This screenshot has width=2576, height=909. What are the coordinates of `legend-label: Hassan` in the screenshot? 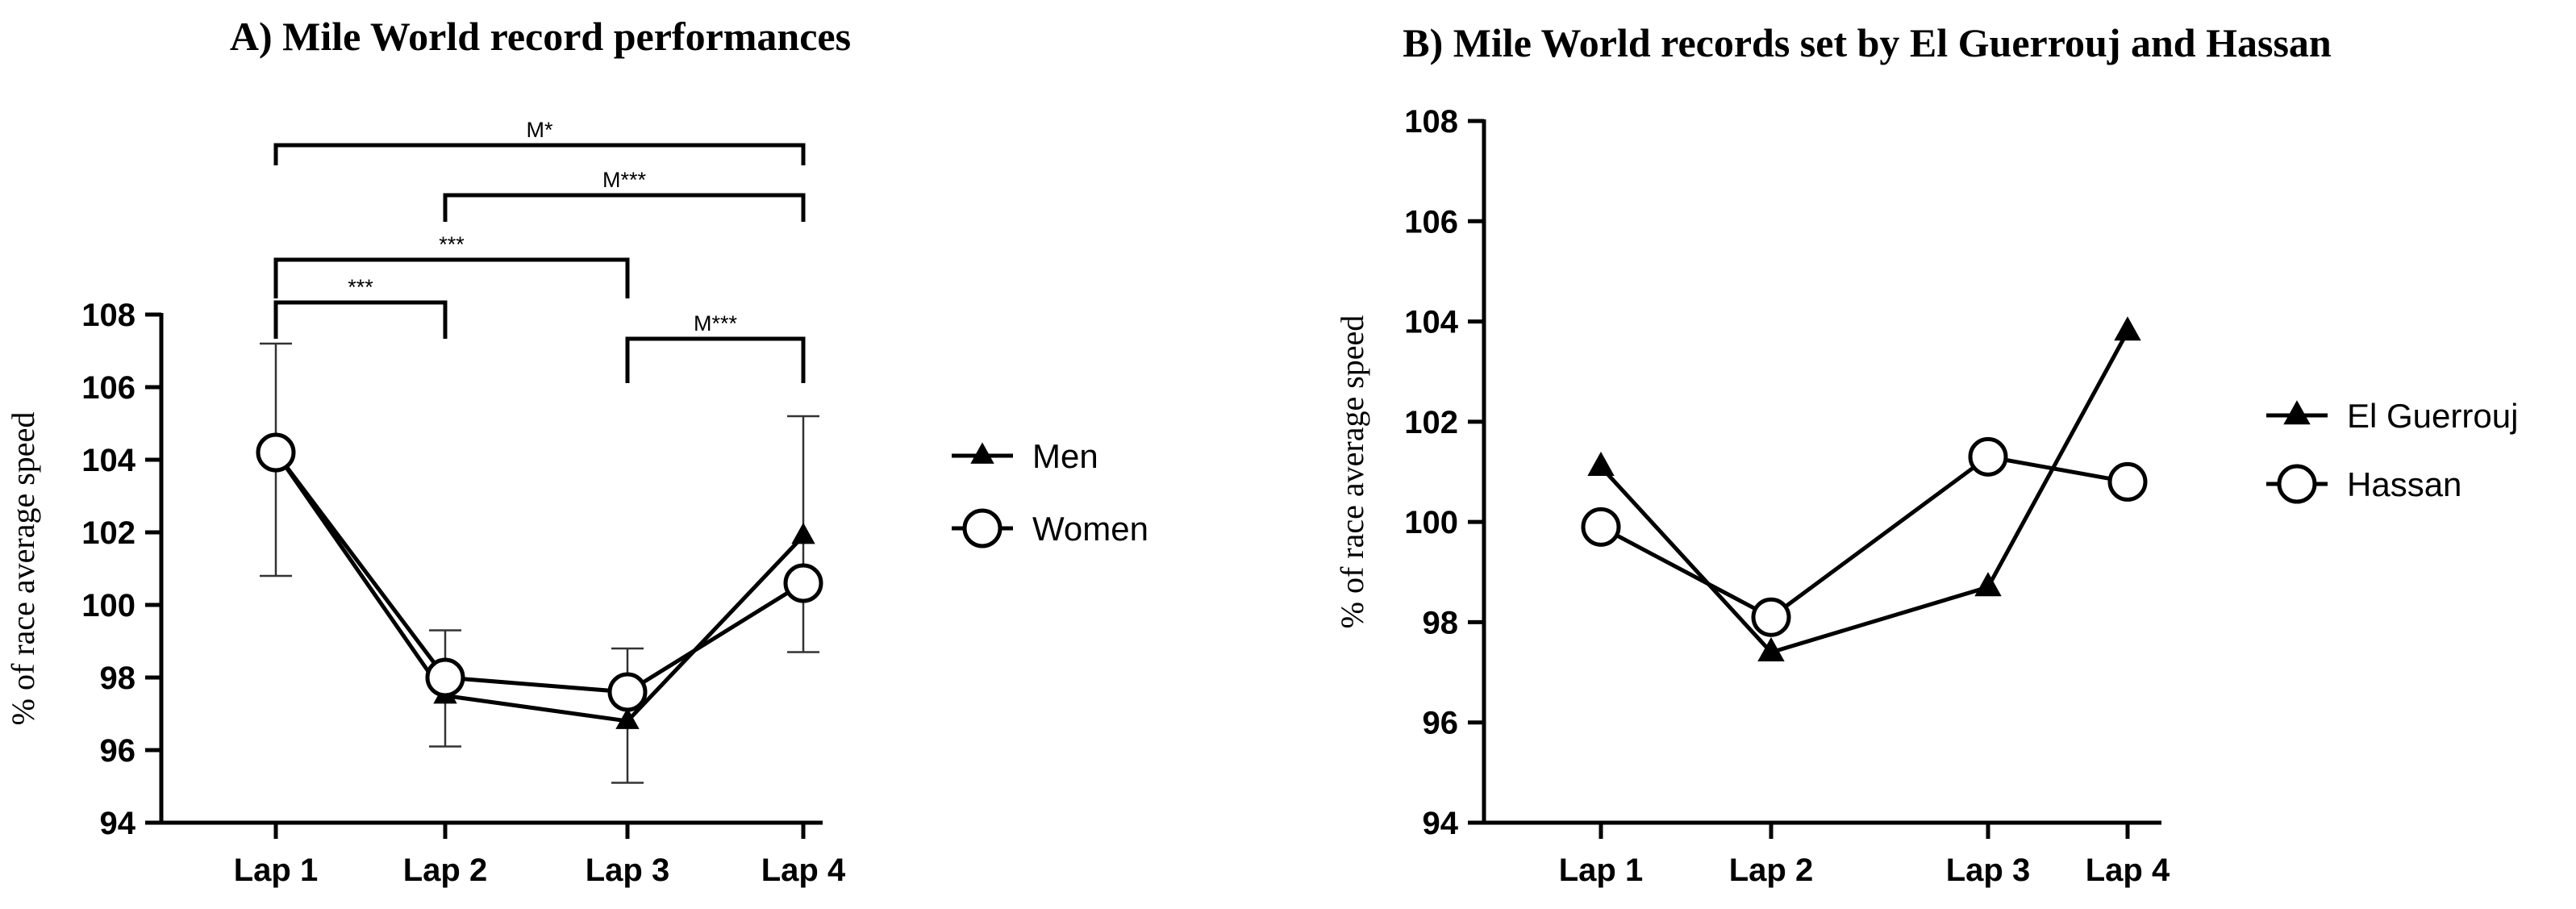 It's located at (2404, 484).